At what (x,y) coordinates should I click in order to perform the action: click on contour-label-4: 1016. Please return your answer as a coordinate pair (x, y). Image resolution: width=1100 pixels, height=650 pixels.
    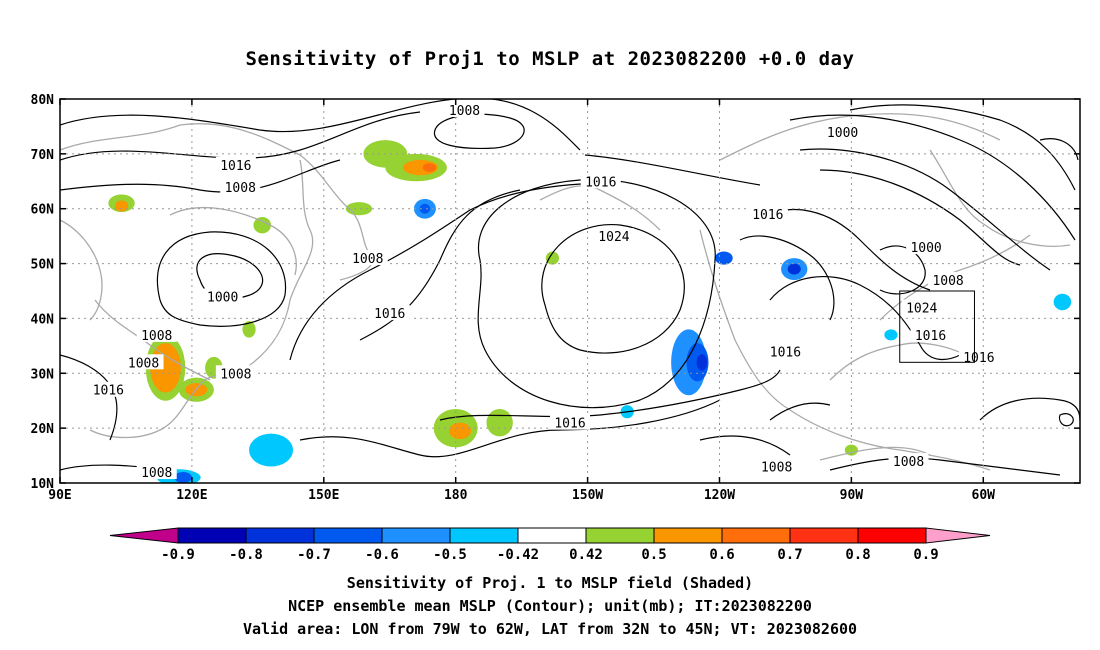
    Looking at the image, I should click on (600, 182).